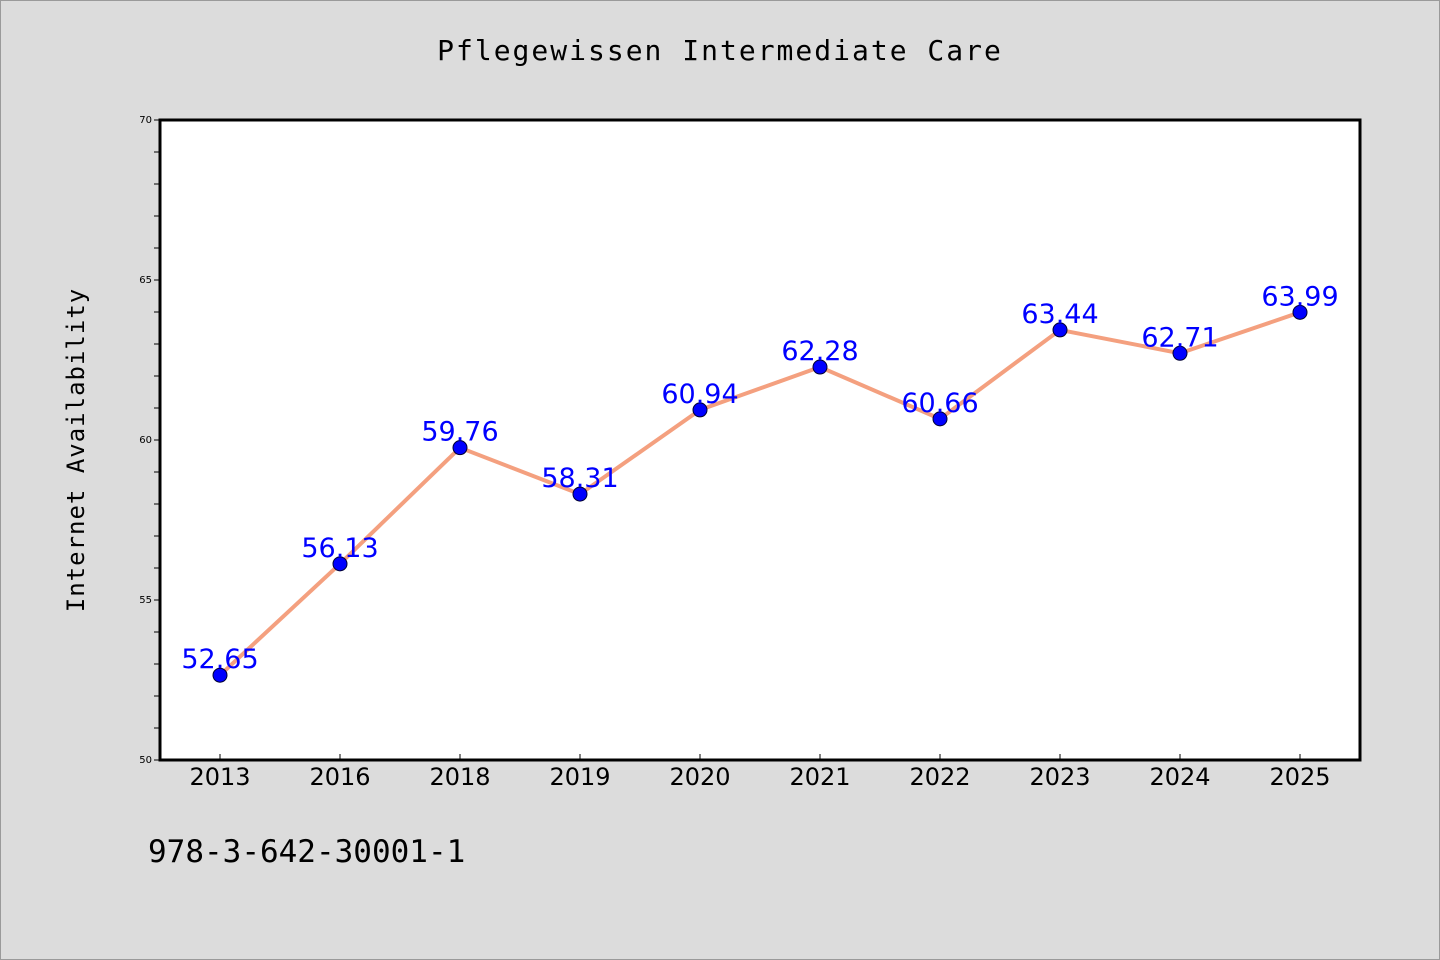 The height and width of the screenshot is (960, 1440). Describe the element at coordinates (459, 432) in the screenshot. I see `data-label: 59.76` at that location.